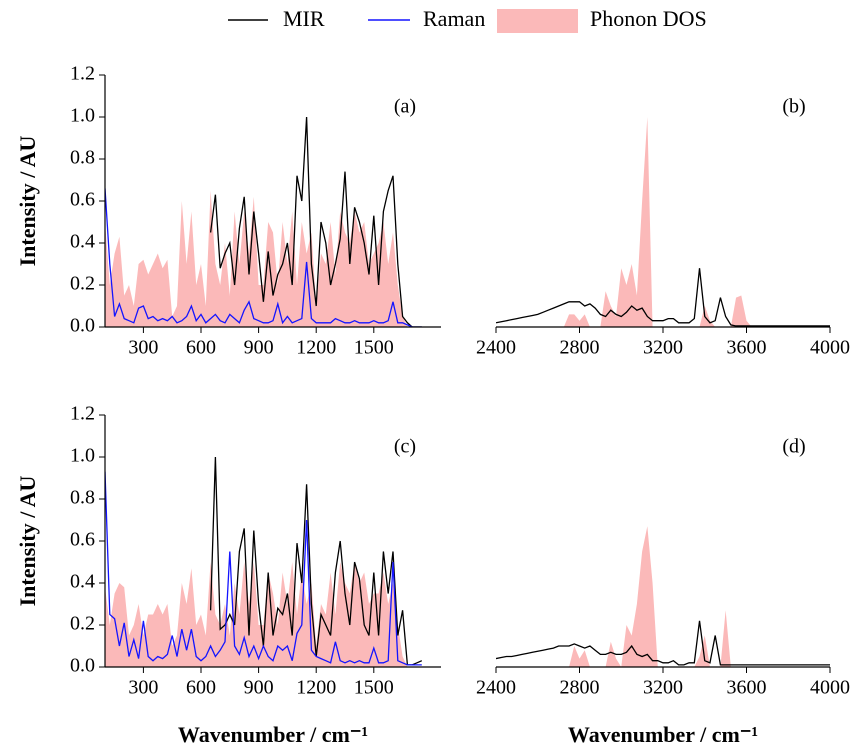 The image size is (862, 752). I want to click on panel-label: (a), so click(405, 107).